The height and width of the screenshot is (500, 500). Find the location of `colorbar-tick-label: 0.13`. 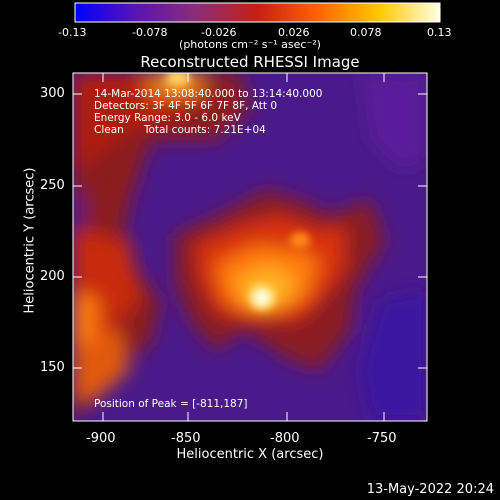

colorbar-tick-label: 0.13 is located at coordinates (439, 32).